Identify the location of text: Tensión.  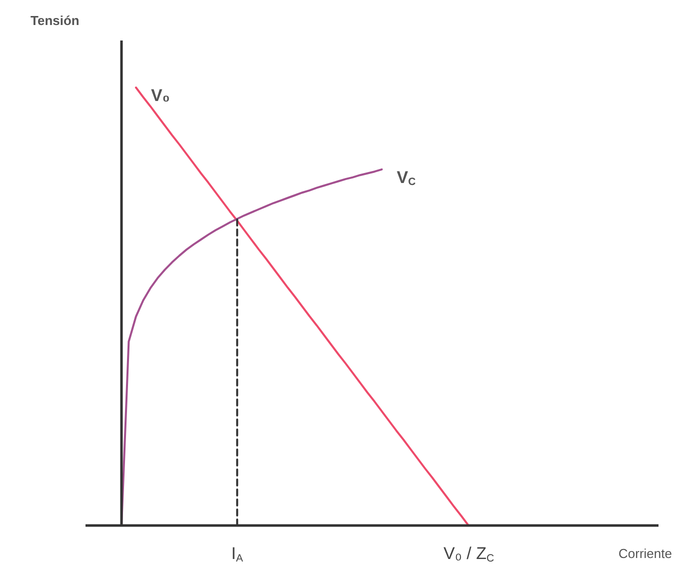
(55, 20).